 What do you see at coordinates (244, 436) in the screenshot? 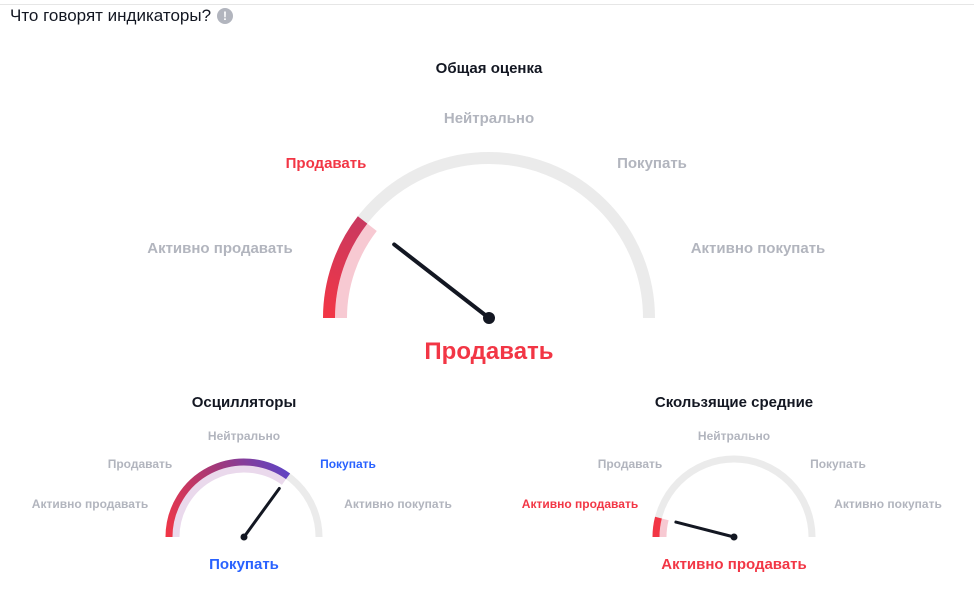
I see `oscillators-label-neutral: Нейтрально` at bounding box center [244, 436].